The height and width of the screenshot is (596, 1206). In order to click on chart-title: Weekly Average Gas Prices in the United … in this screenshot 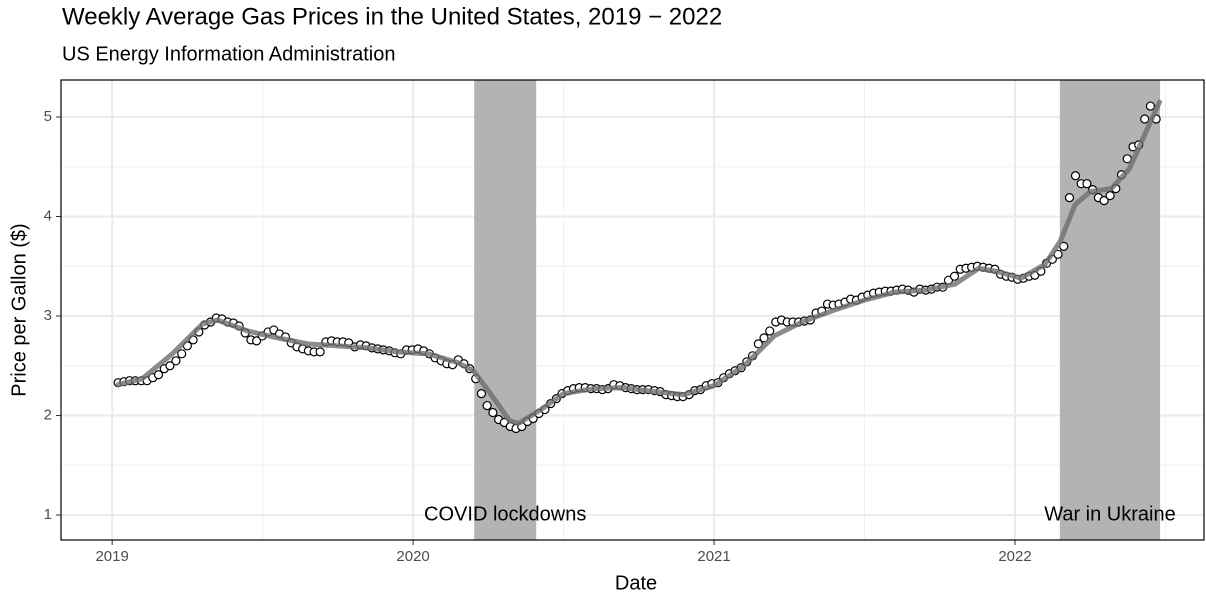, I will do `click(392, 16)`.